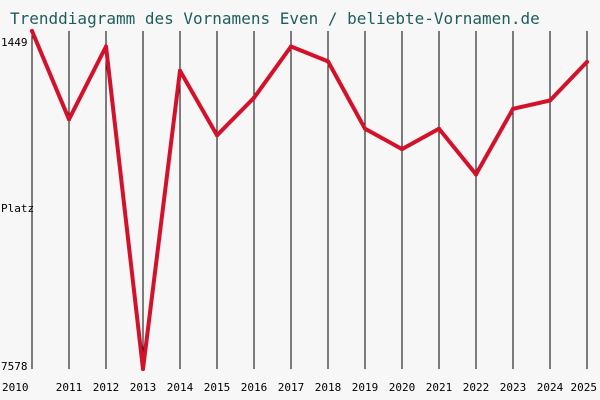  What do you see at coordinates (402, 149) in the screenshot?
I see `data-point-2020` at bounding box center [402, 149].